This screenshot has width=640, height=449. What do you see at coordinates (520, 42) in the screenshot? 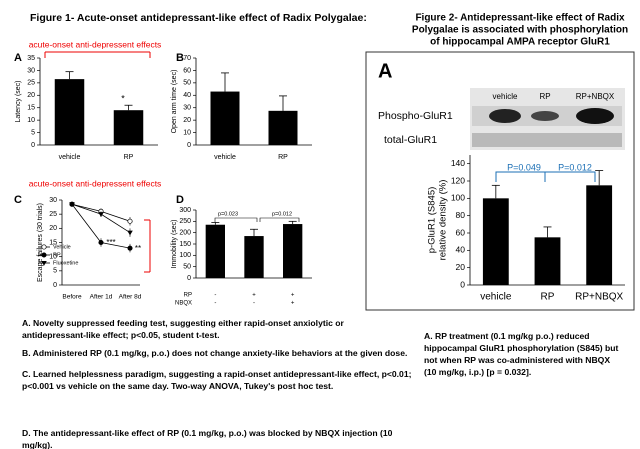
I see `figure-2-title: of hippocampal AMPA receptor GluR1` at bounding box center [520, 42].